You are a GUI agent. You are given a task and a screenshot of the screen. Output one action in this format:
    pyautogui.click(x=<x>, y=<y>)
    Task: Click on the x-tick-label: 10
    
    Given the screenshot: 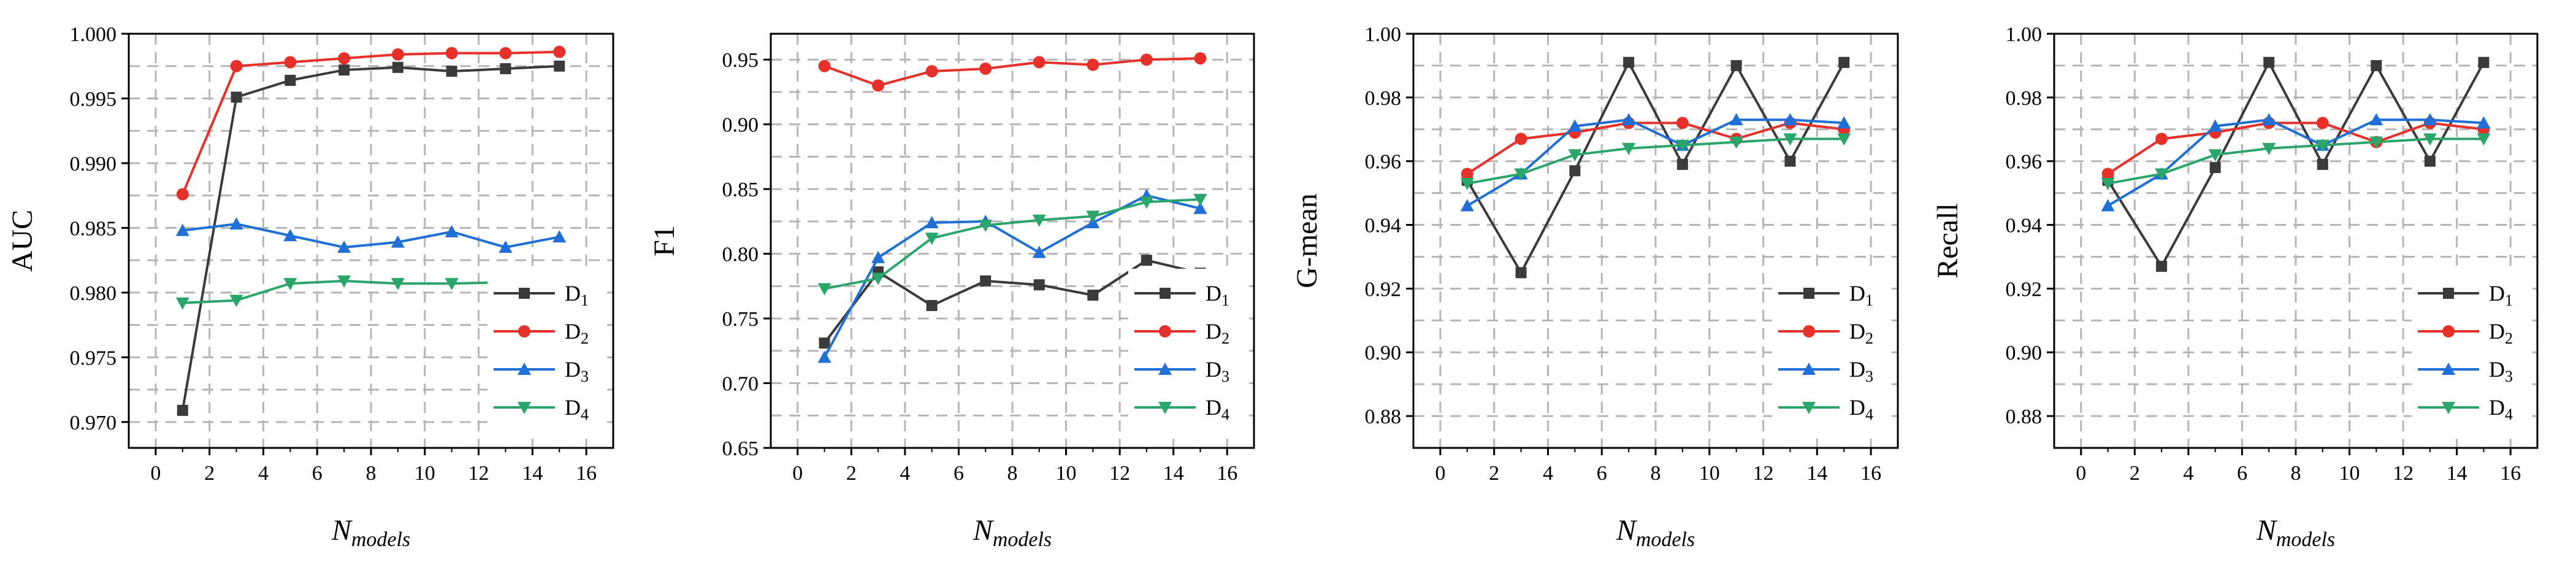 What is the action you would take?
    pyautogui.click(x=425, y=473)
    